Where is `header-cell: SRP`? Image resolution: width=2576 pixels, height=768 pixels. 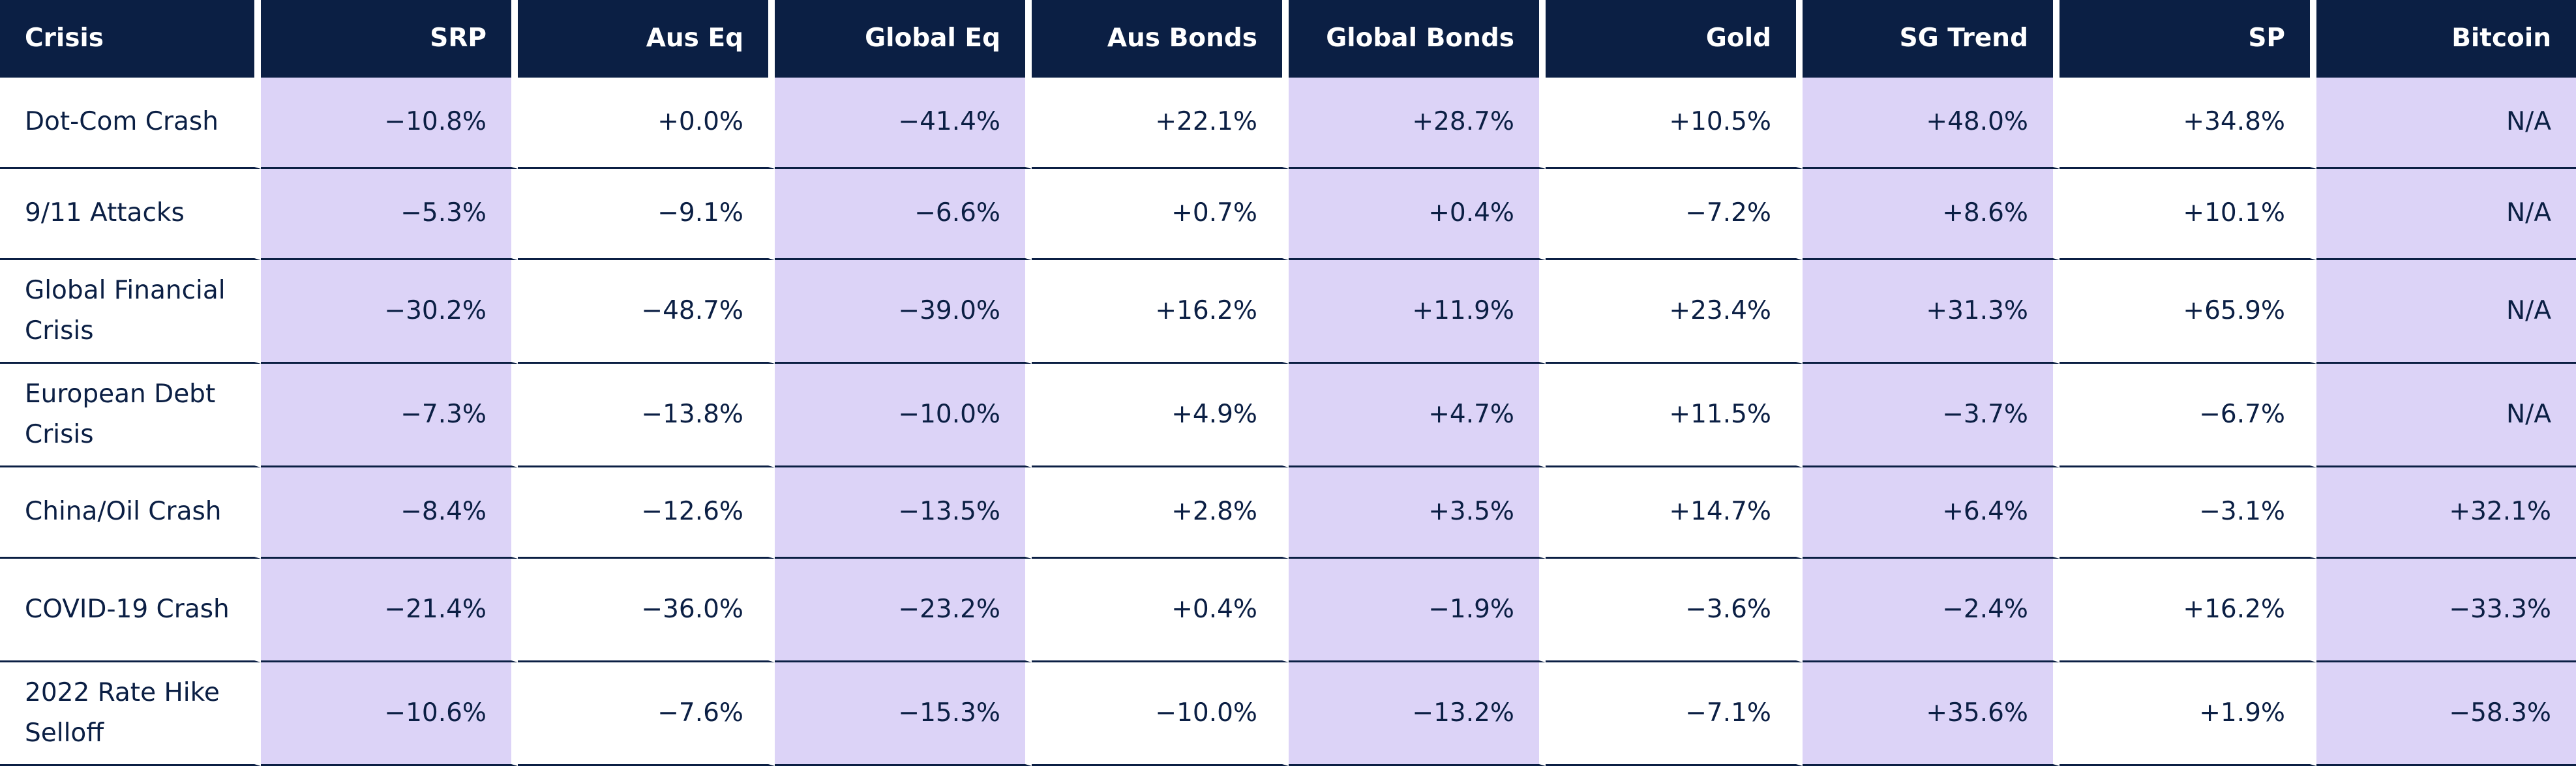
header-cell: SRP is located at coordinates (389, 39).